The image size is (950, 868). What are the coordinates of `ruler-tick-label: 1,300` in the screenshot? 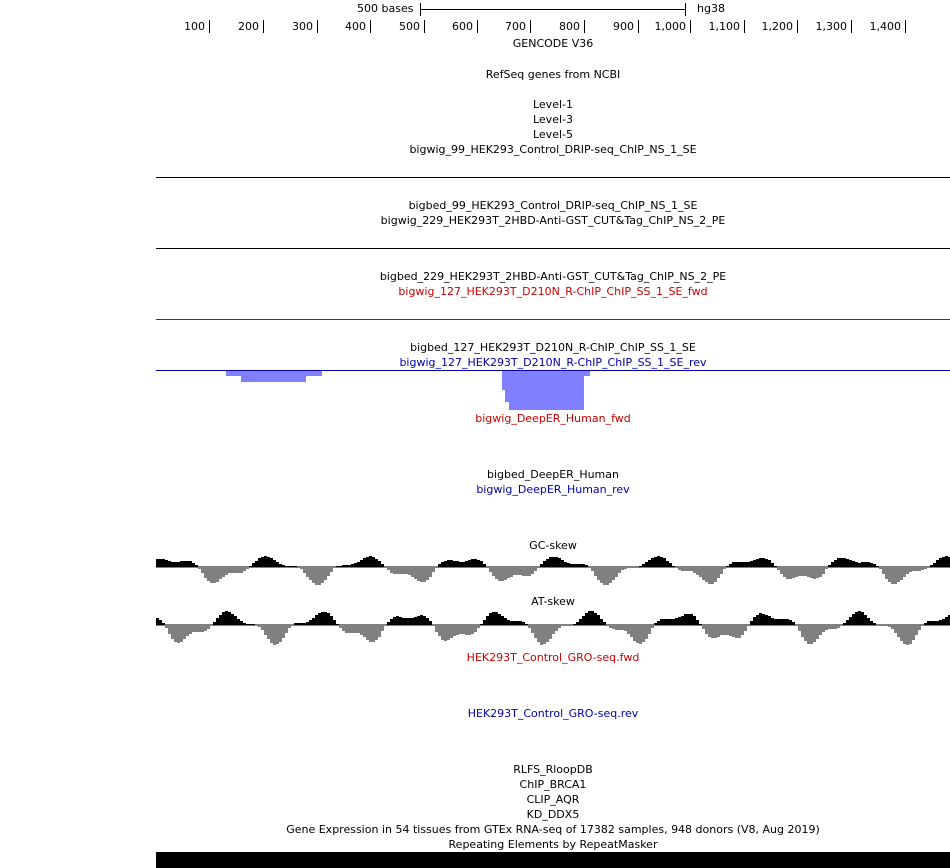 It's located at (831, 26).